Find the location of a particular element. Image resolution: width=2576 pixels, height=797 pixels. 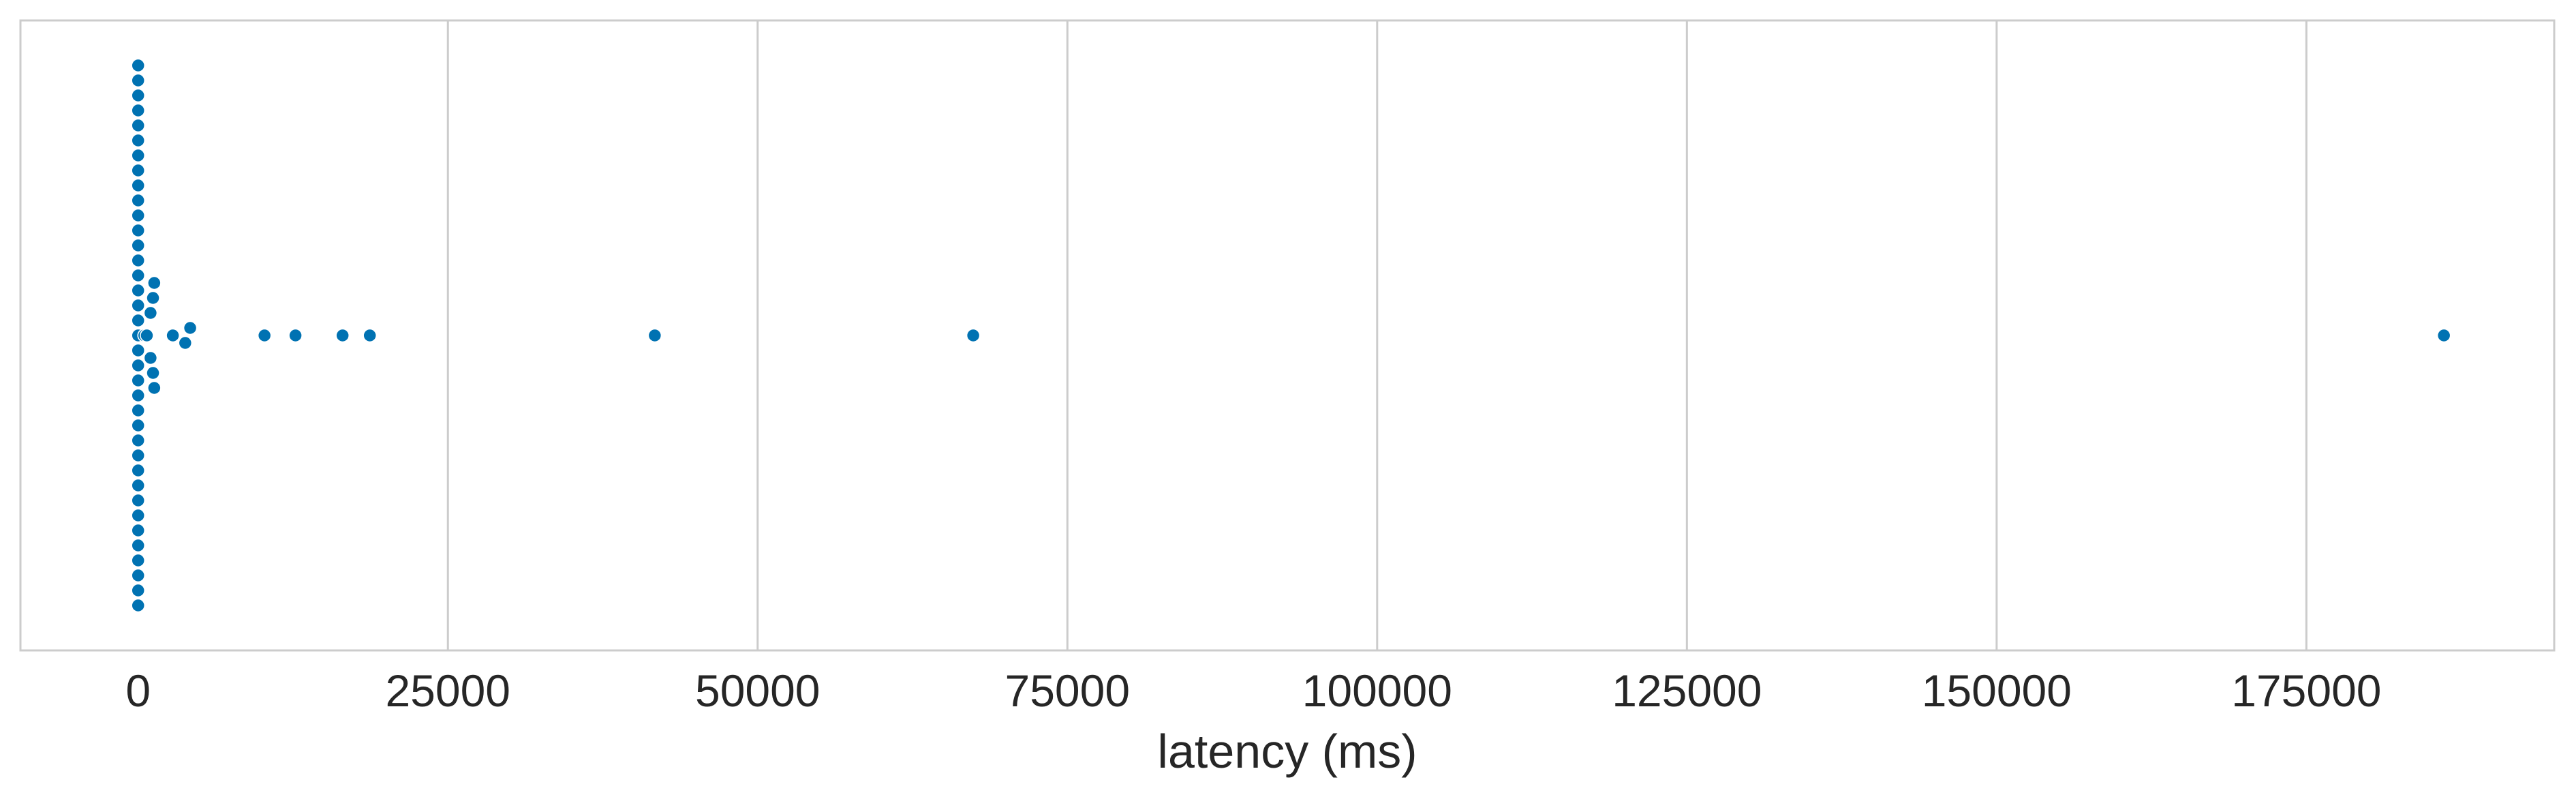

x-tick-label: 75000 is located at coordinates (1068, 690).